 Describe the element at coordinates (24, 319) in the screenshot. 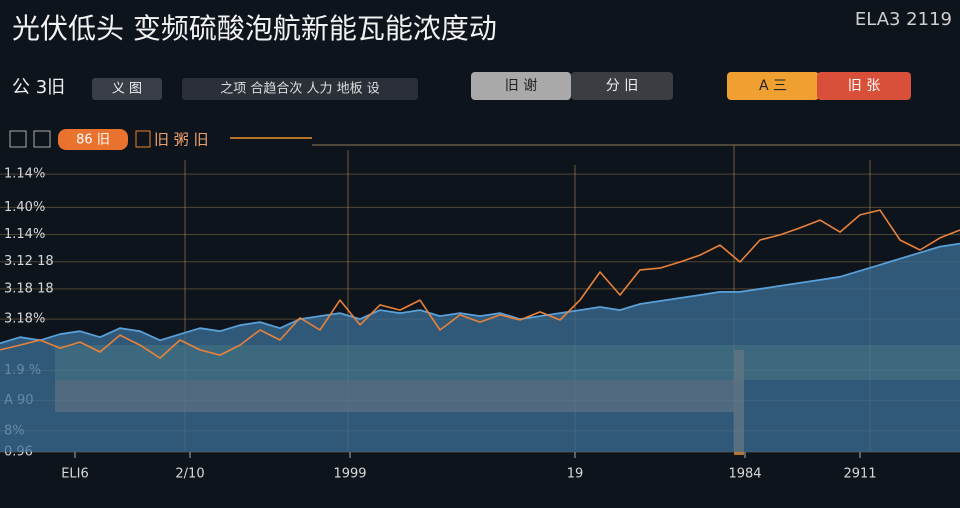

I see `y-tick-label: 3.18%` at that location.